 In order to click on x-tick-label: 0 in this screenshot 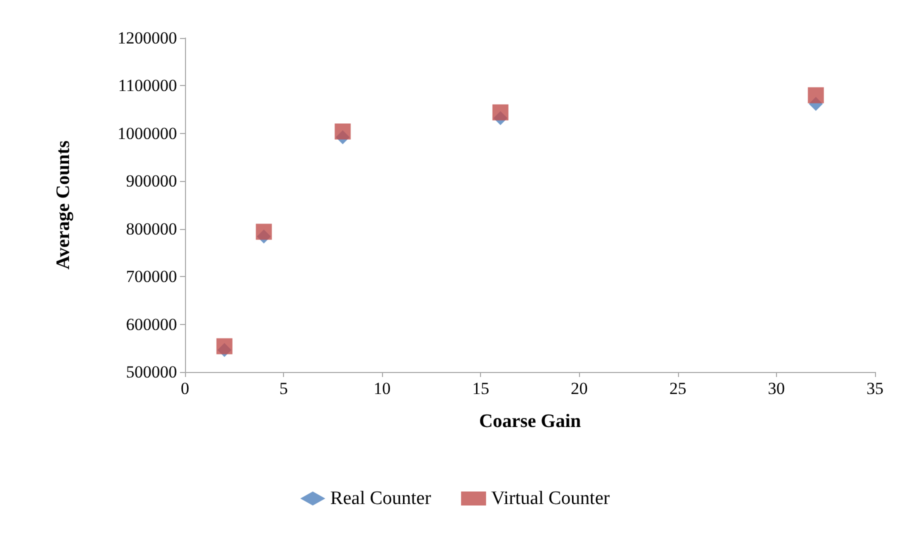, I will do `click(185, 388)`.